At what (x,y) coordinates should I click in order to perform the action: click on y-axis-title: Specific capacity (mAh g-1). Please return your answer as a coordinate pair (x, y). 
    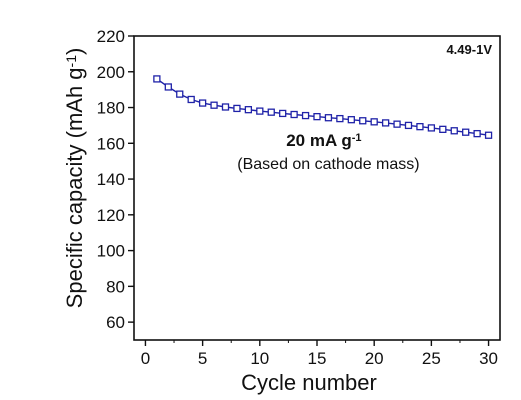
    Looking at the image, I should click on (74, 178).